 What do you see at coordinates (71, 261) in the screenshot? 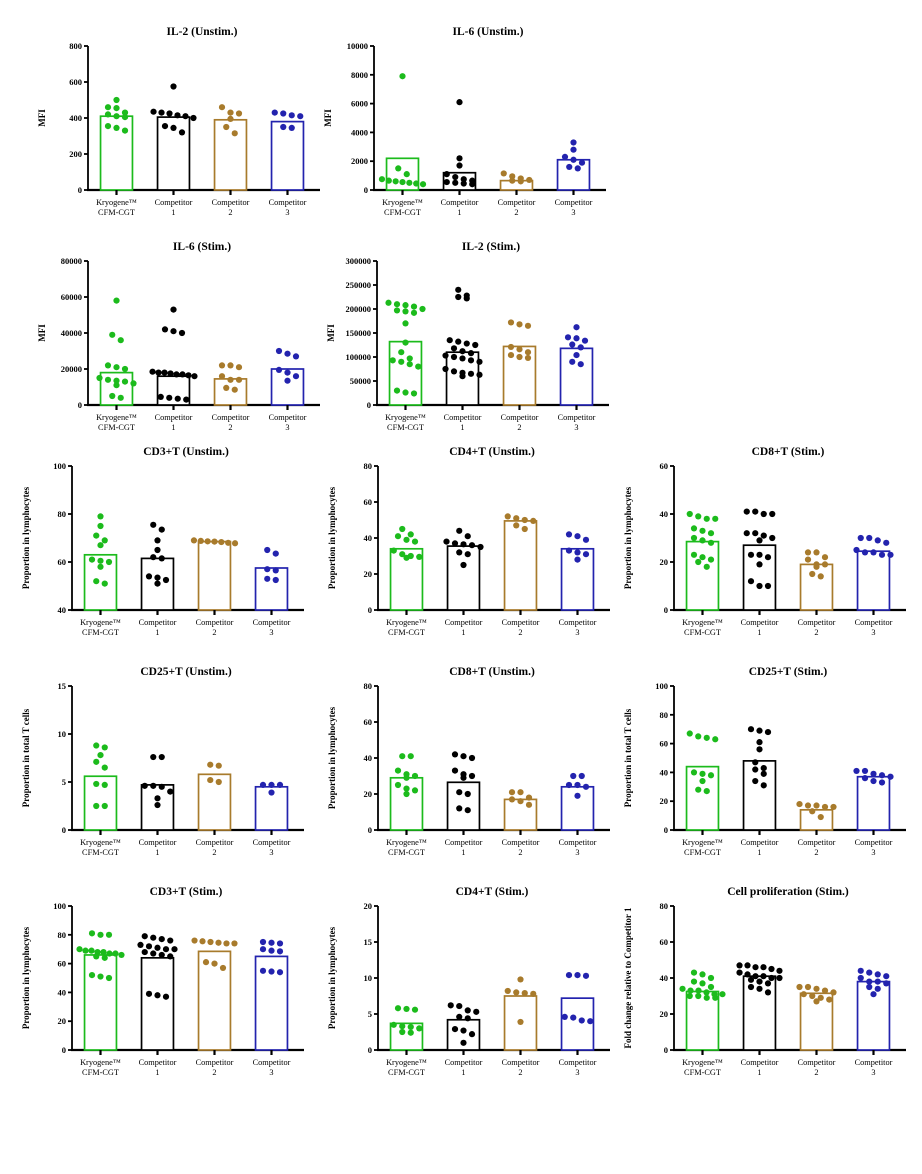
I see `y-tick-label: 80000` at bounding box center [71, 261].